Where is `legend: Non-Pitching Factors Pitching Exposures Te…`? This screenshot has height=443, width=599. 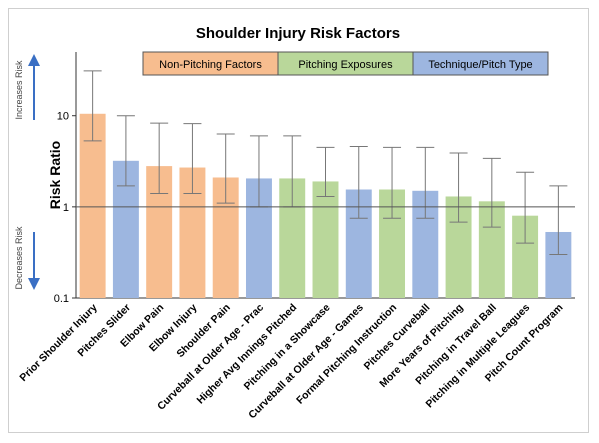
legend: Non-Pitching Factors Pitching Exposures Te… is located at coordinates (345, 63).